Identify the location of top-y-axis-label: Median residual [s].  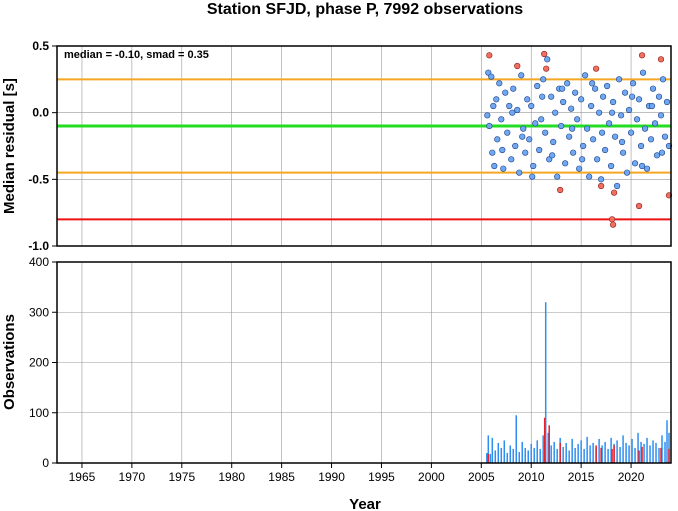
(9, 146).